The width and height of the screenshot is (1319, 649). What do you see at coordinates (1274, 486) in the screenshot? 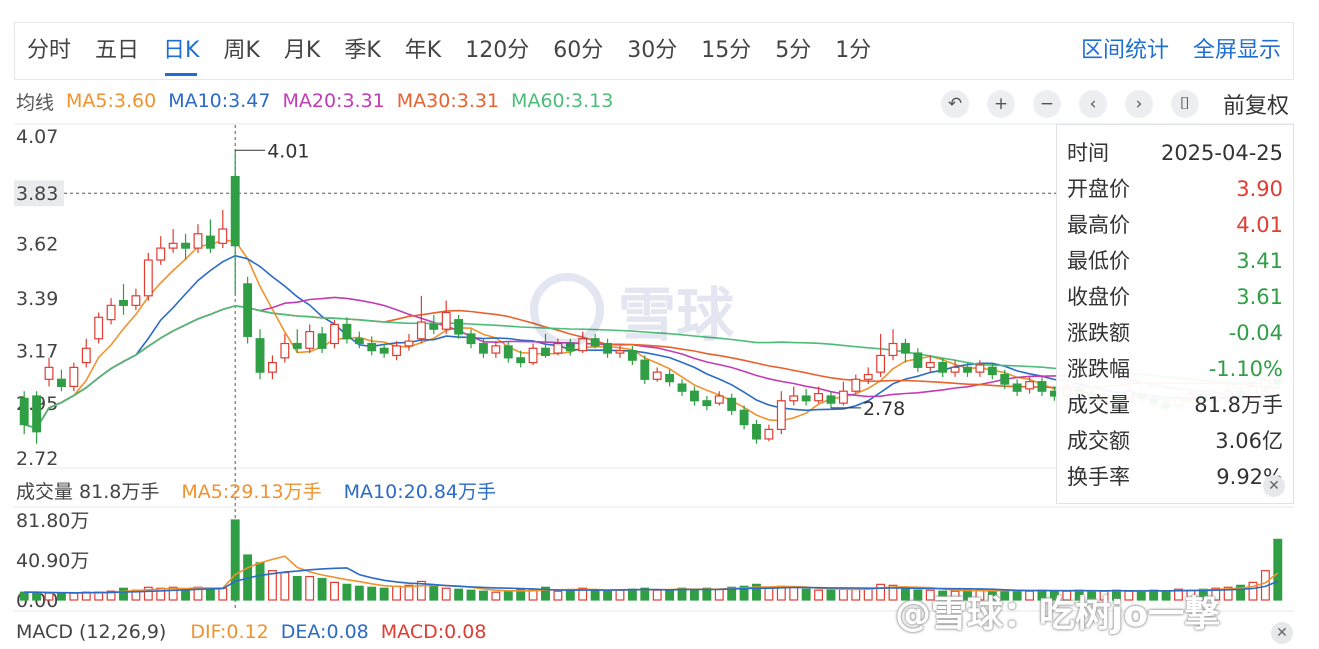
I see `info-close-icon: ✕` at bounding box center [1274, 486].